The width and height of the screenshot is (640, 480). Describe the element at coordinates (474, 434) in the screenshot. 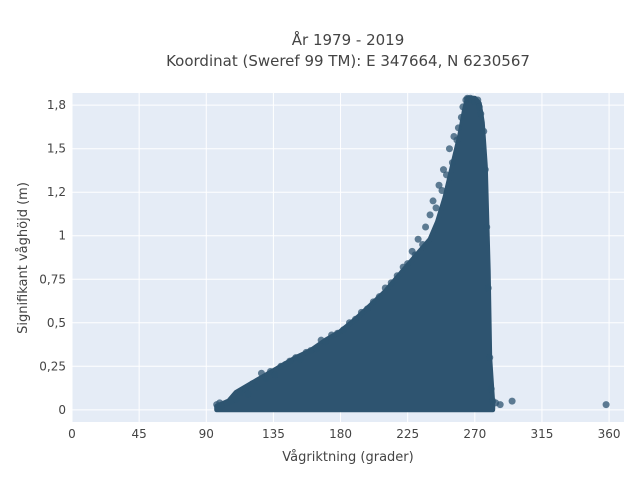

I see `x-tick-label: 270` at that location.